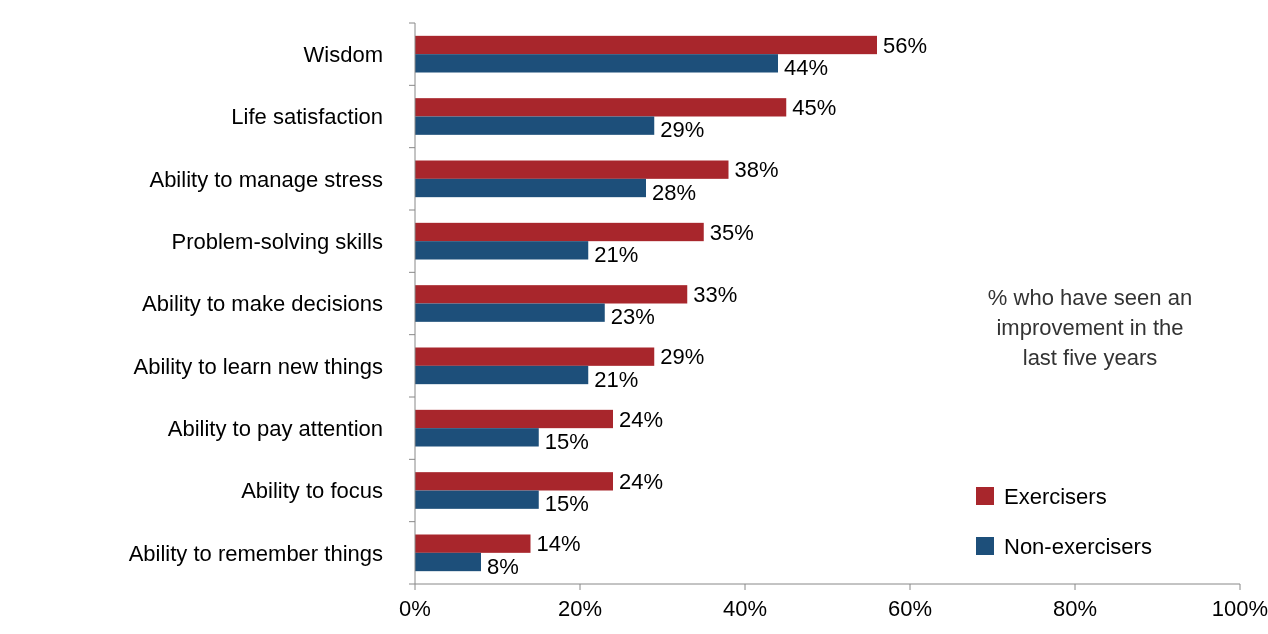 The width and height of the screenshot is (1268, 634). Describe the element at coordinates (255, 553) in the screenshot. I see `y-tick-label: Ability to remember things` at that location.